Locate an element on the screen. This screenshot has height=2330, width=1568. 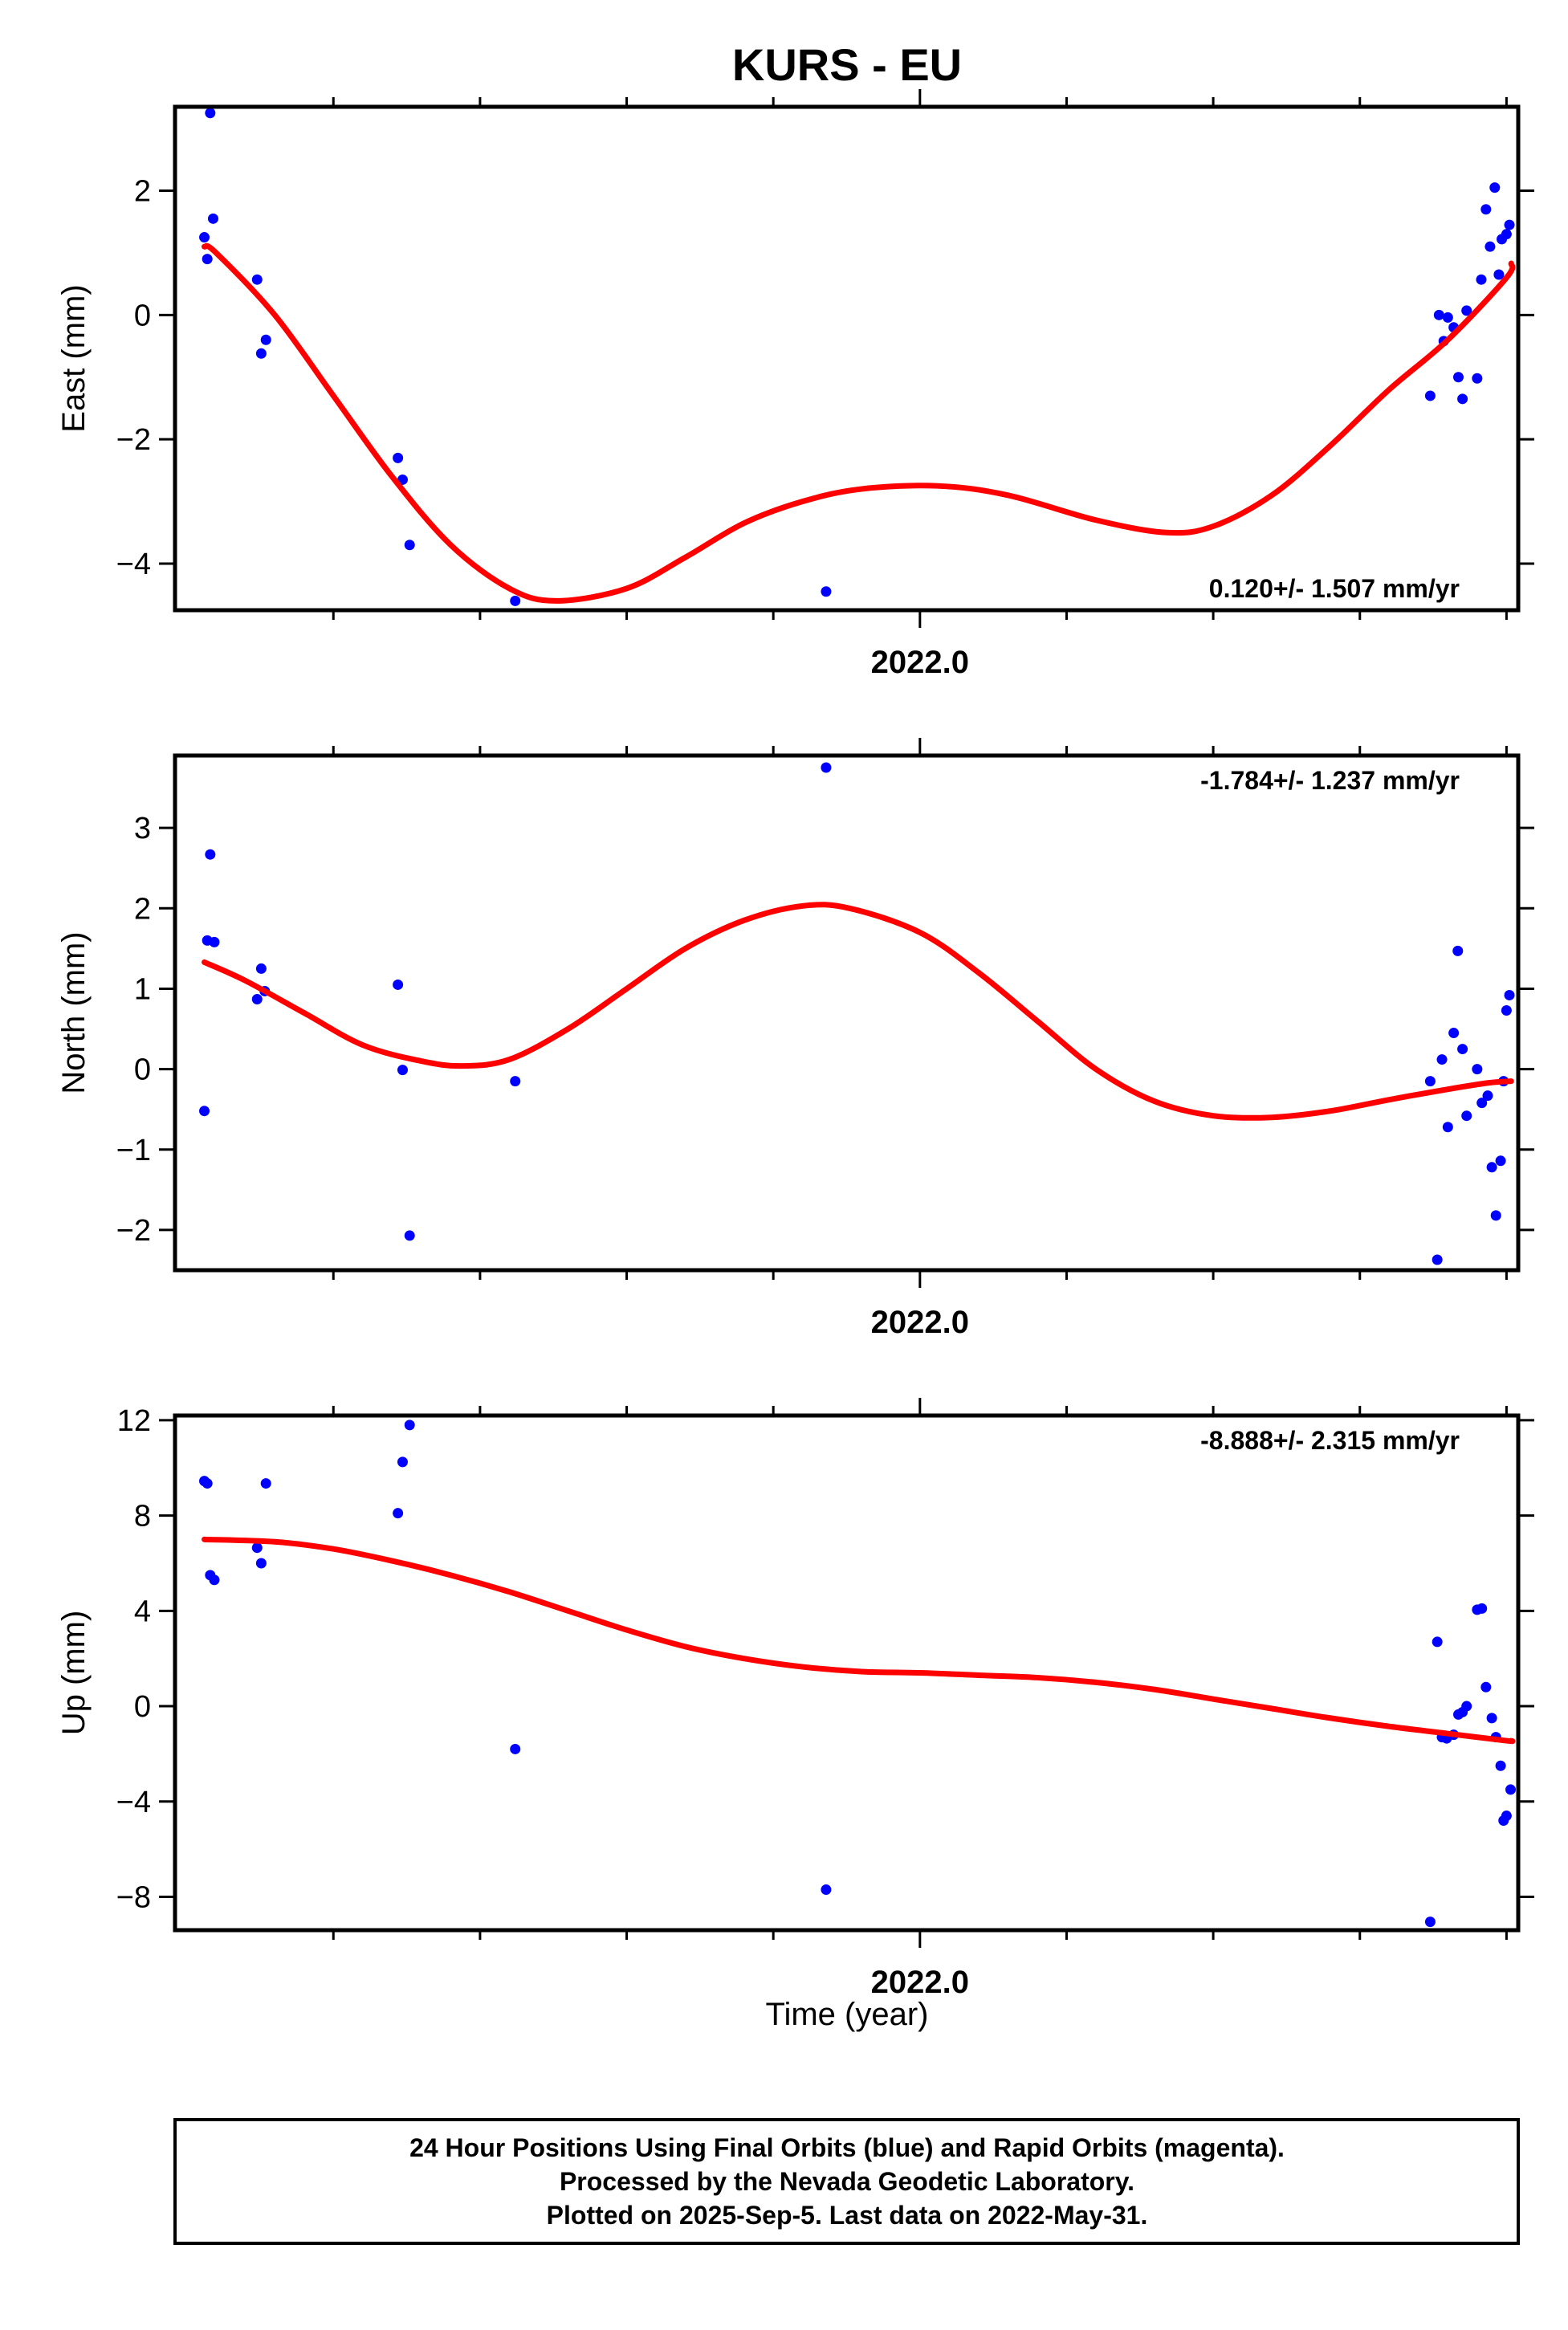
y-tick-label: 3 is located at coordinates (142, 828).